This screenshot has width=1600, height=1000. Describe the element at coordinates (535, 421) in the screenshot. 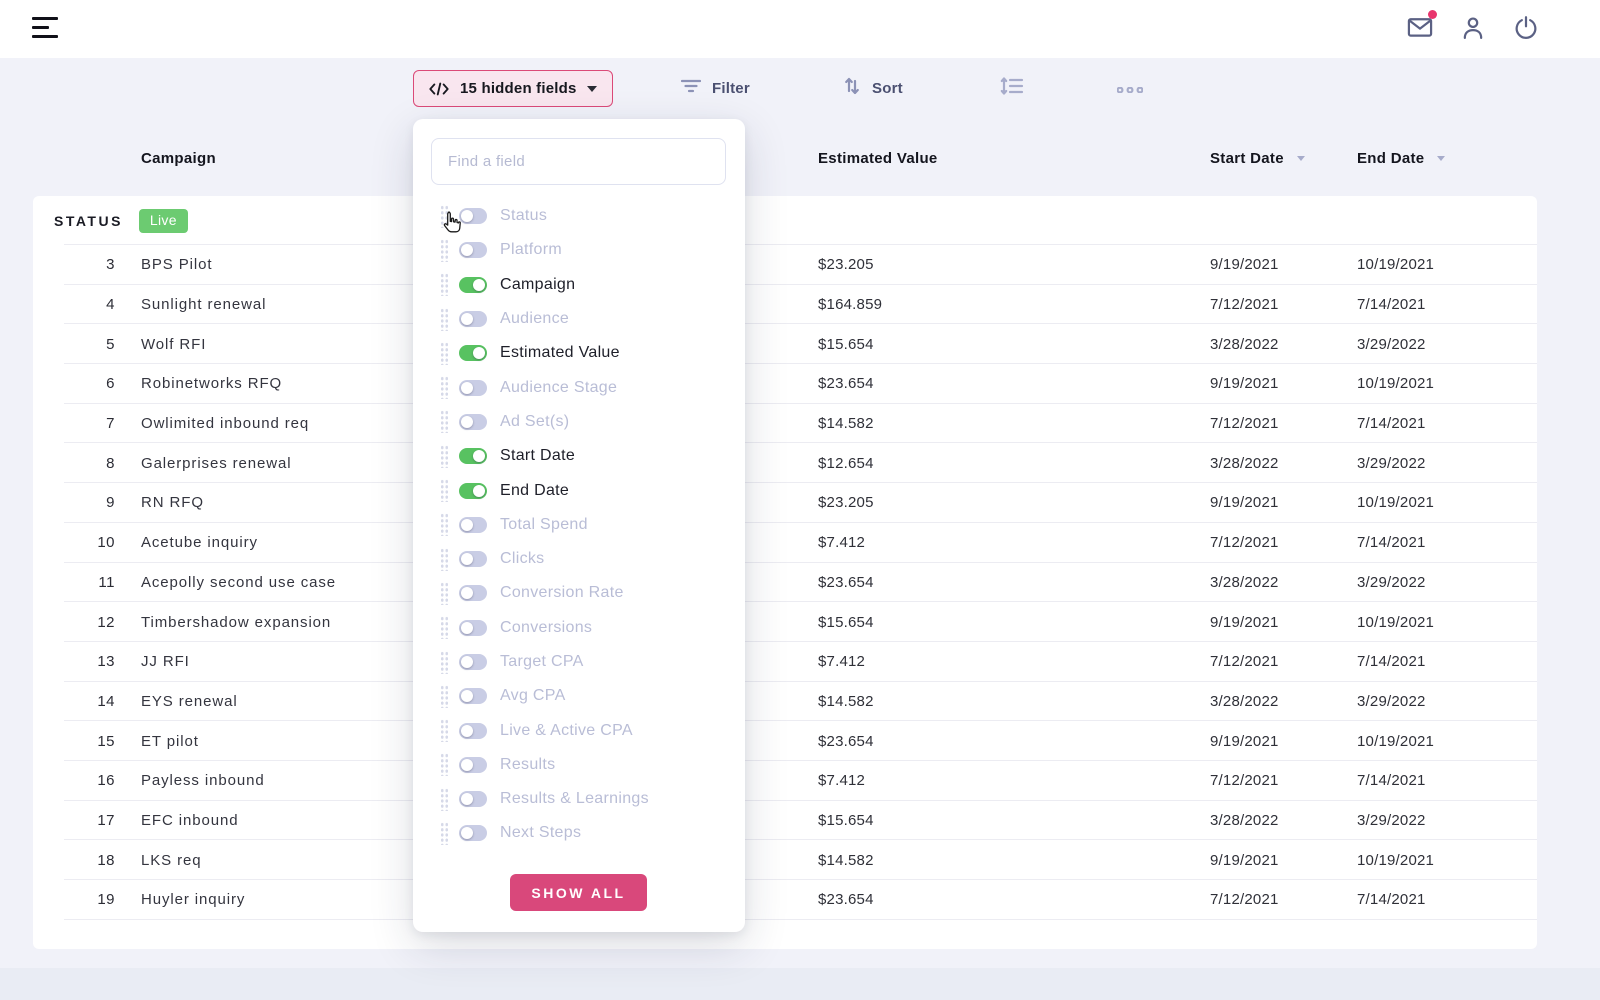

I see `field-label: Ad Set(s)` at that location.